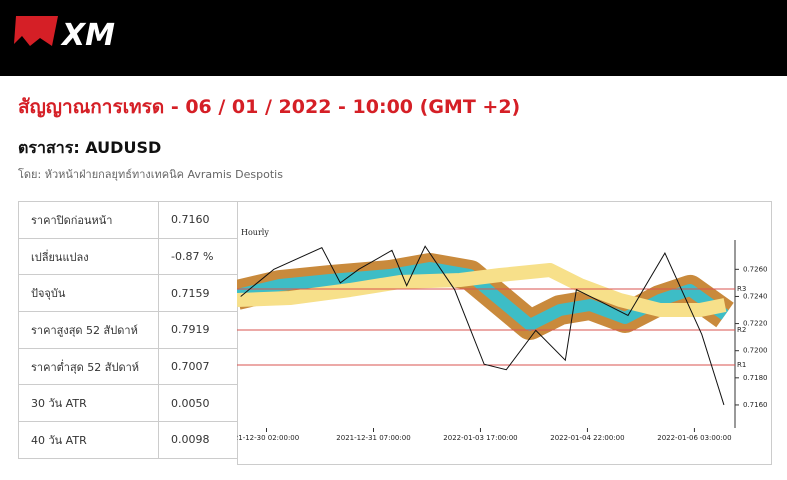 This screenshot has width=787, height=480. I want to click on table-row: เปลี่ยนแปลง -0.87 %, so click(128, 256).